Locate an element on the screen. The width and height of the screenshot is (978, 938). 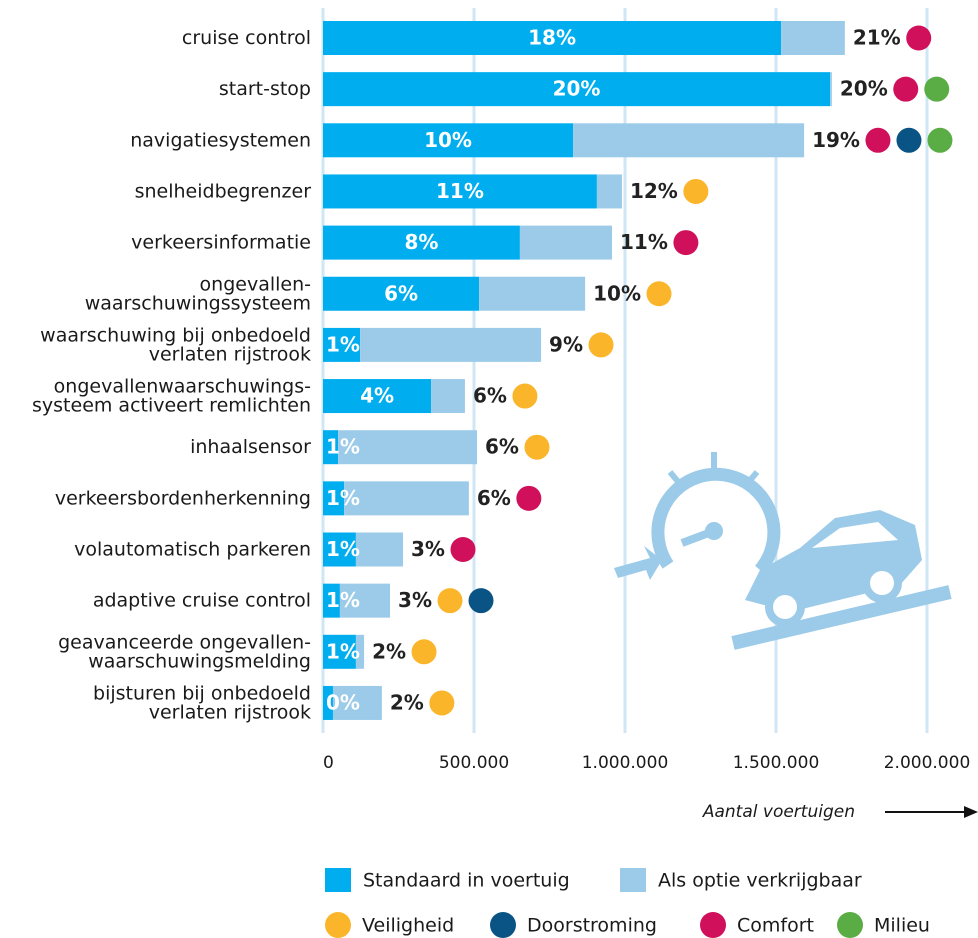
category-label: inhaalsensor is located at coordinates (250, 447).